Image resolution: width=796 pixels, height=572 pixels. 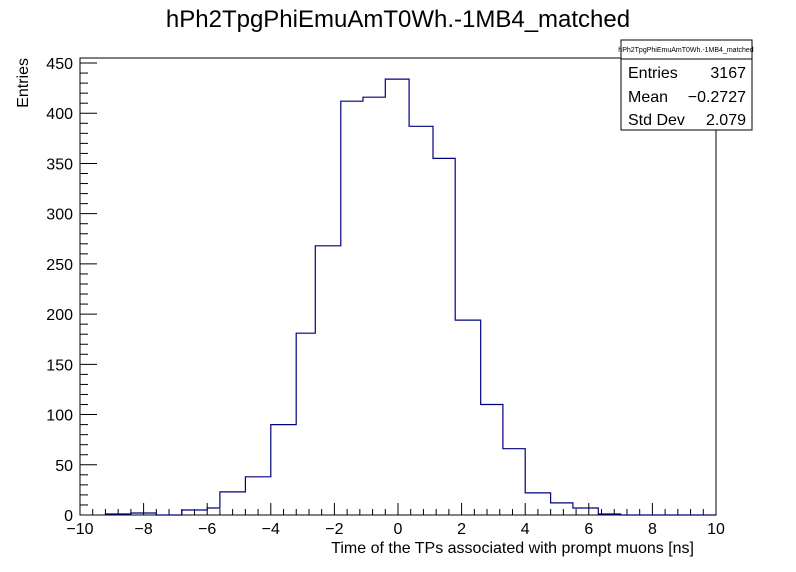 I want to click on y-axis: 0 50 100 150 200 250 300 350 400 450, so click(x=71, y=290).